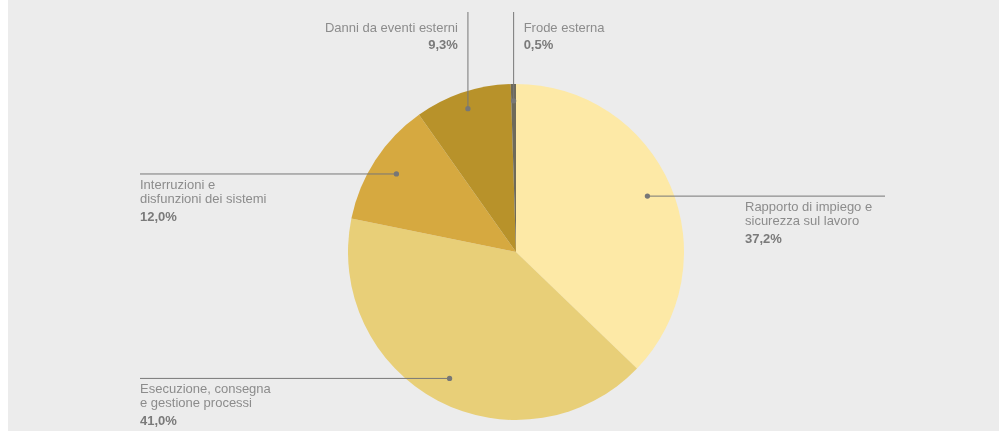 The width and height of the screenshot is (1007, 439). Describe the element at coordinates (764, 239) in the screenshot. I see `data-label: 37,2%` at that location.